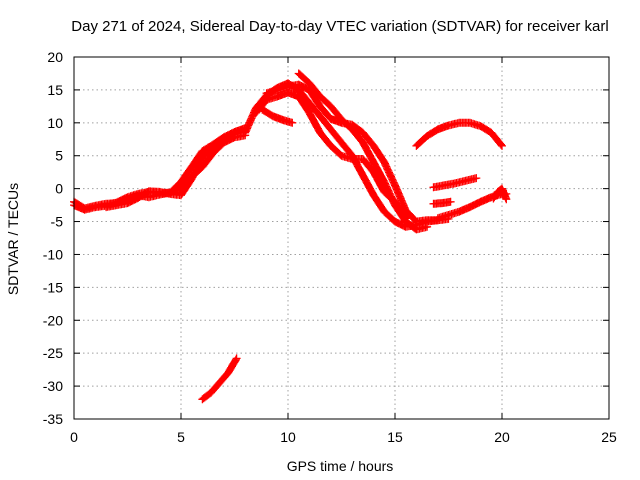 This screenshot has height=480, width=640. Describe the element at coordinates (59, 189) in the screenshot. I see `y-tick-label: 0` at that location.